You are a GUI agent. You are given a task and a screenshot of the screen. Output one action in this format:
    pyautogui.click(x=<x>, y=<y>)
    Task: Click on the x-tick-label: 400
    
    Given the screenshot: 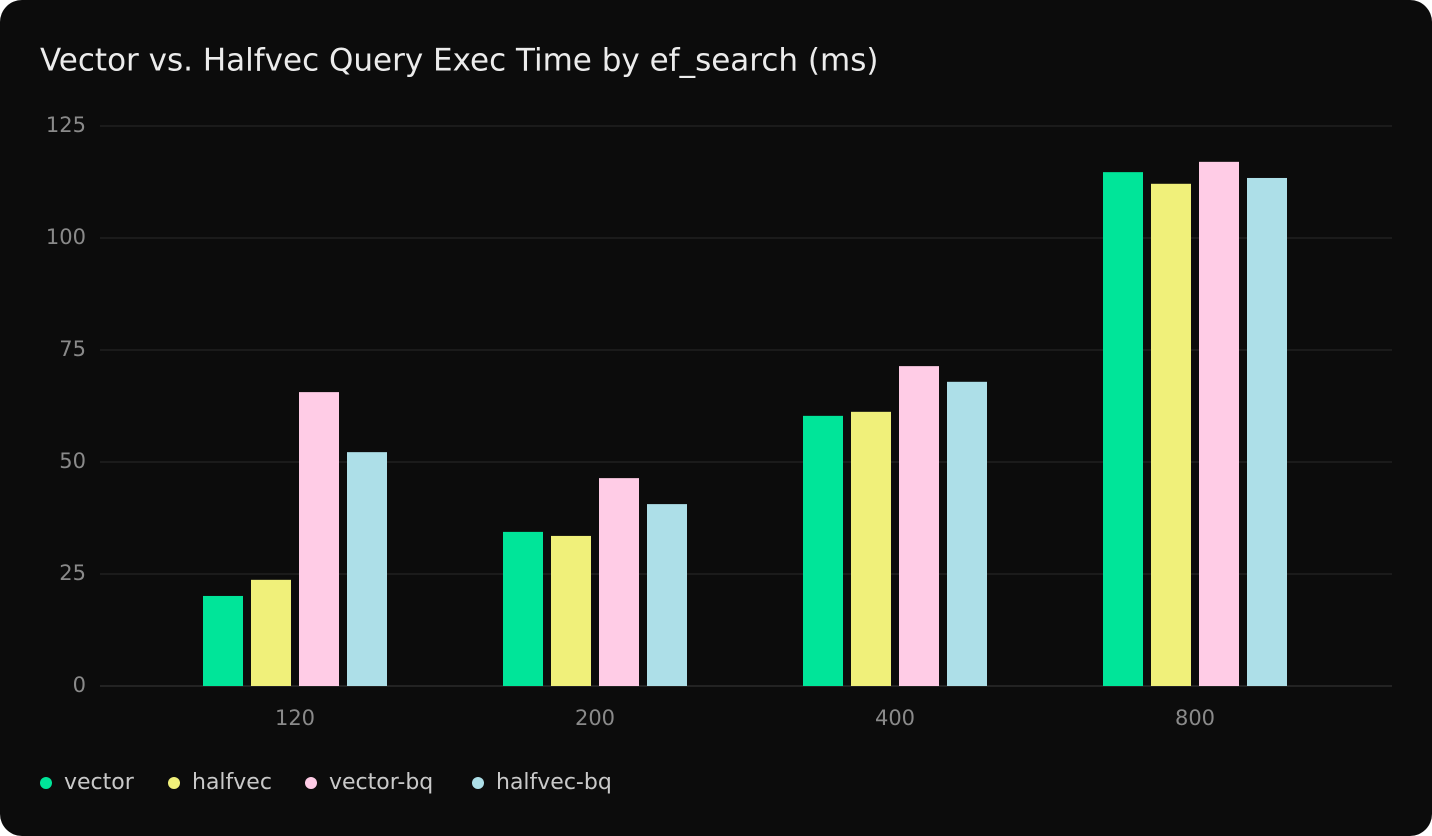 What is the action you would take?
    pyautogui.click(x=895, y=718)
    